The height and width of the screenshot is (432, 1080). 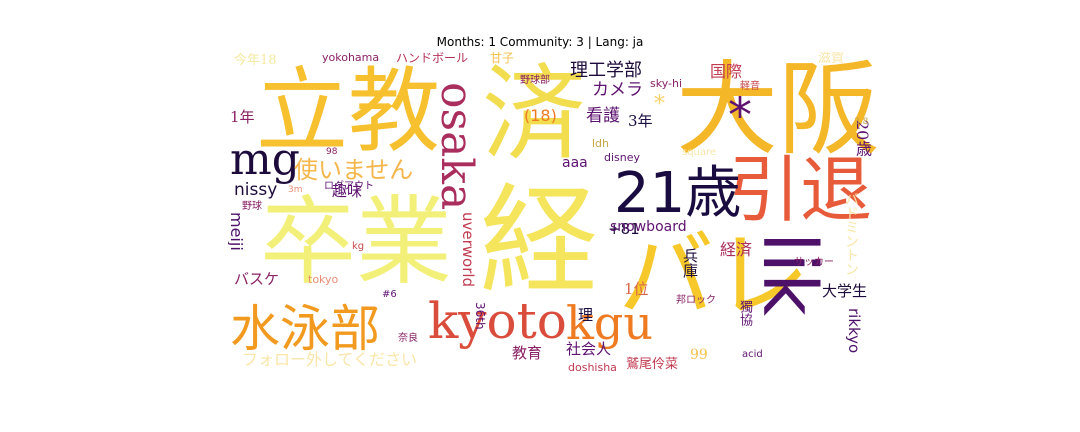 What do you see at coordinates (358, 246) in the screenshot?
I see `word: kg` at bounding box center [358, 246].